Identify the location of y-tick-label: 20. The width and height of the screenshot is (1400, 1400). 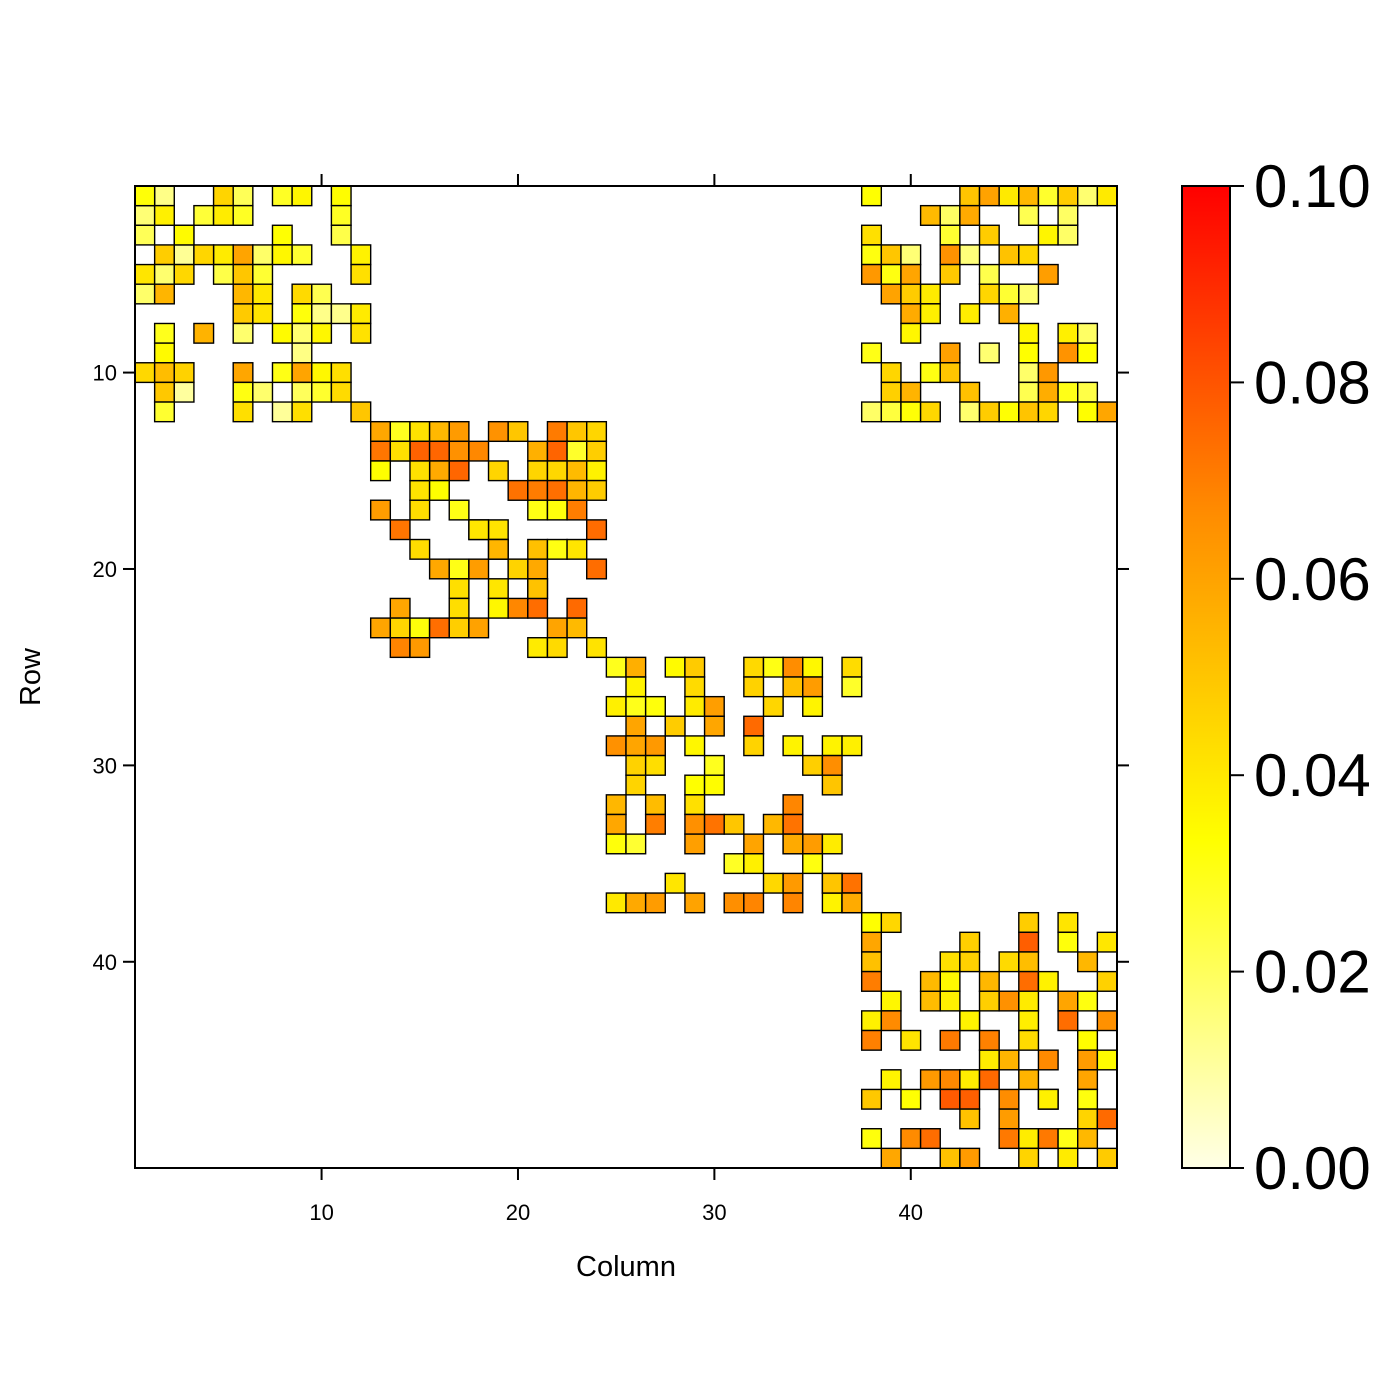
(105, 569).